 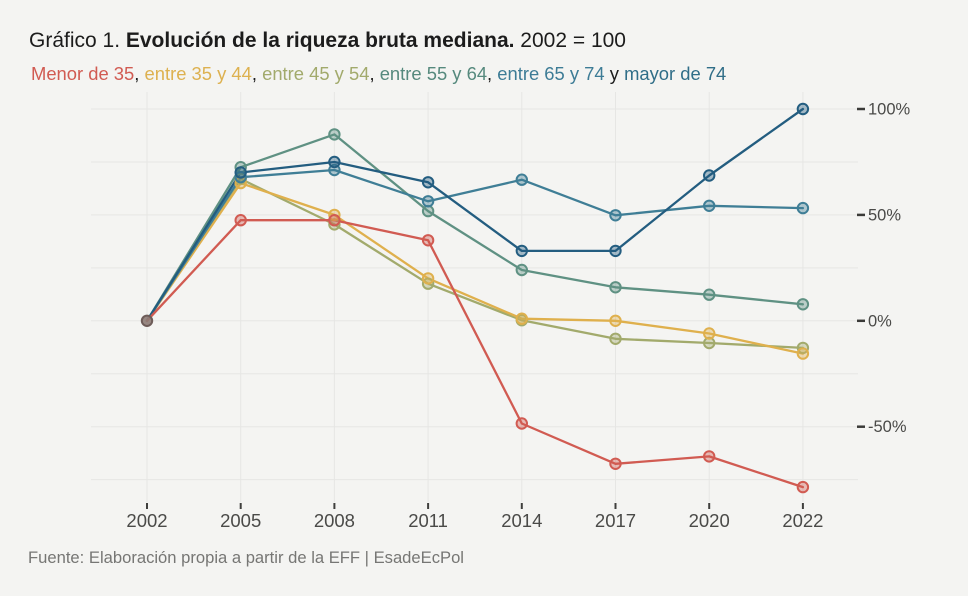 What do you see at coordinates (884, 215) in the screenshot?
I see `svg-text: 50%` at bounding box center [884, 215].